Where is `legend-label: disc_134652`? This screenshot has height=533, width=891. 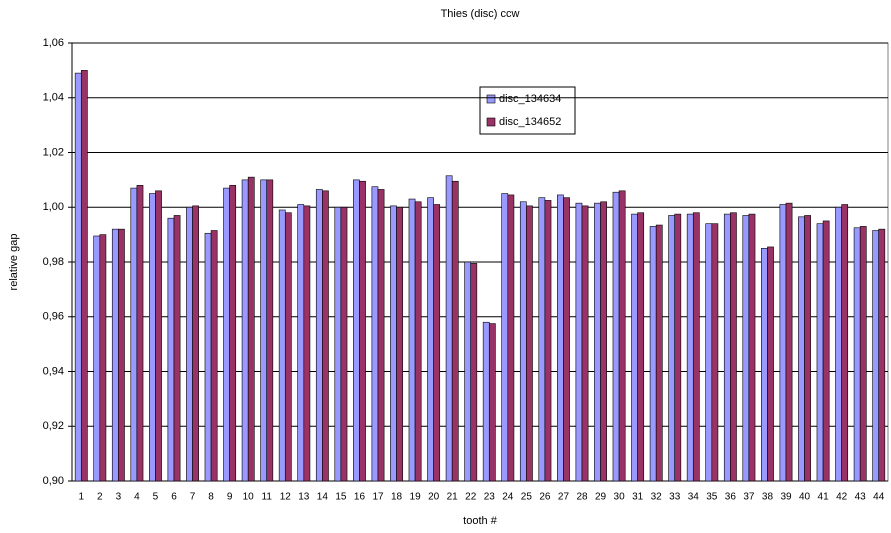 legend-label: disc_134652 is located at coordinates (530, 122).